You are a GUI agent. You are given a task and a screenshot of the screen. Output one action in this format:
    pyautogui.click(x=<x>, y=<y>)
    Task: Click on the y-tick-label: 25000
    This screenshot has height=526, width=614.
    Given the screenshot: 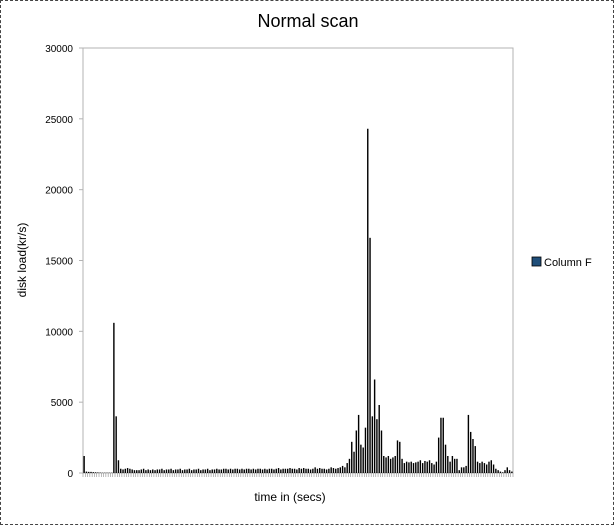 What is the action you would take?
    pyautogui.click(x=59, y=120)
    